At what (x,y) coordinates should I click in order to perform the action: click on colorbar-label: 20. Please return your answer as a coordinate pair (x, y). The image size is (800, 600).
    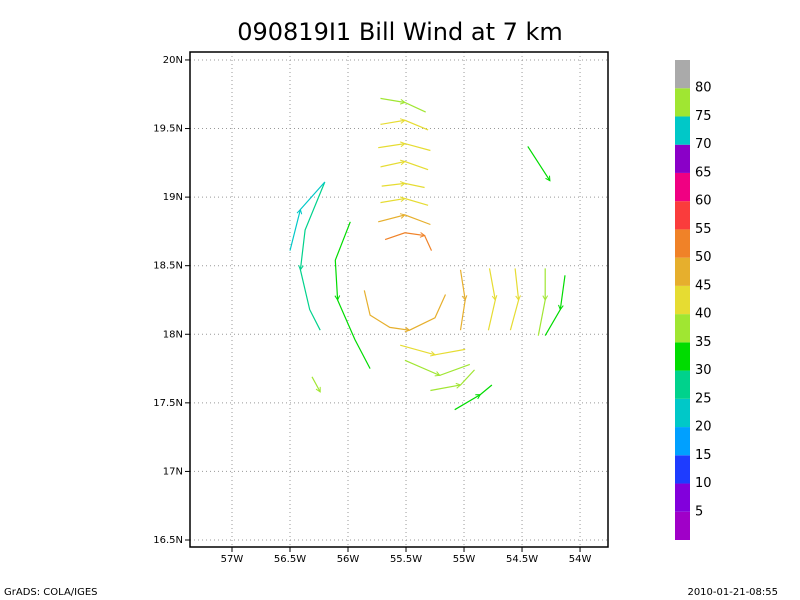
    Looking at the image, I should click on (703, 427).